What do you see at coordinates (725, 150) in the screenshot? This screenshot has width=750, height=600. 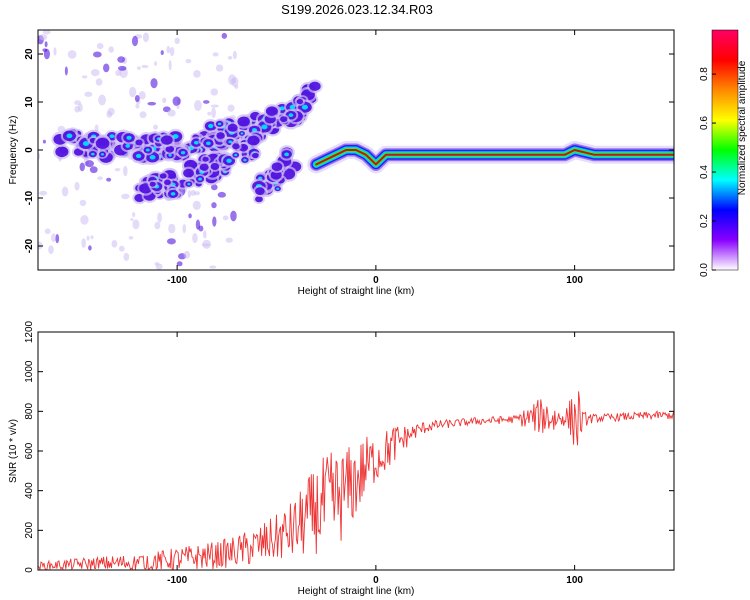 I see `colorbar-gradient` at bounding box center [725, 150].